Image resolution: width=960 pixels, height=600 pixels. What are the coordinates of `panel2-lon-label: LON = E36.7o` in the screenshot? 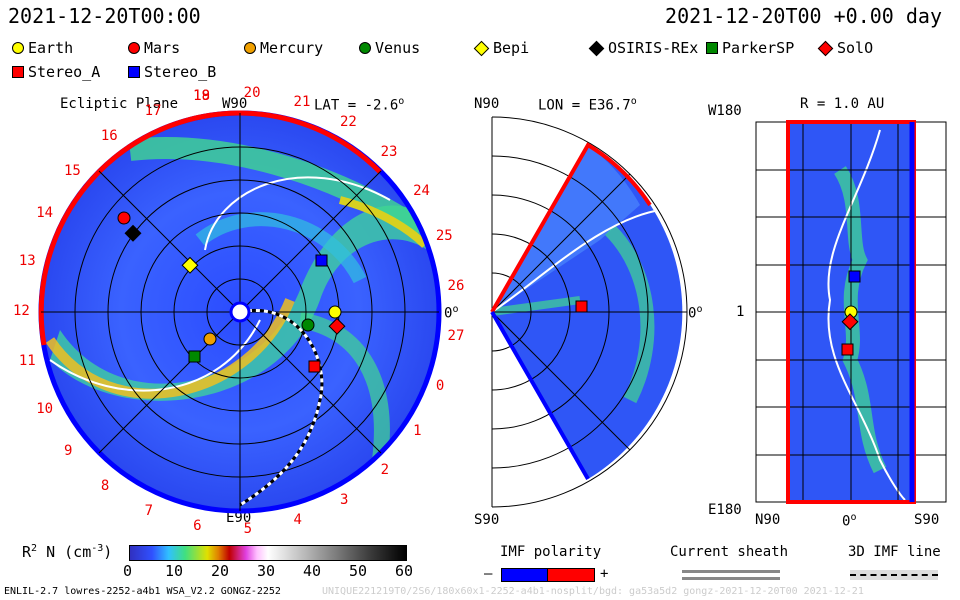 It's located at (587, 105).